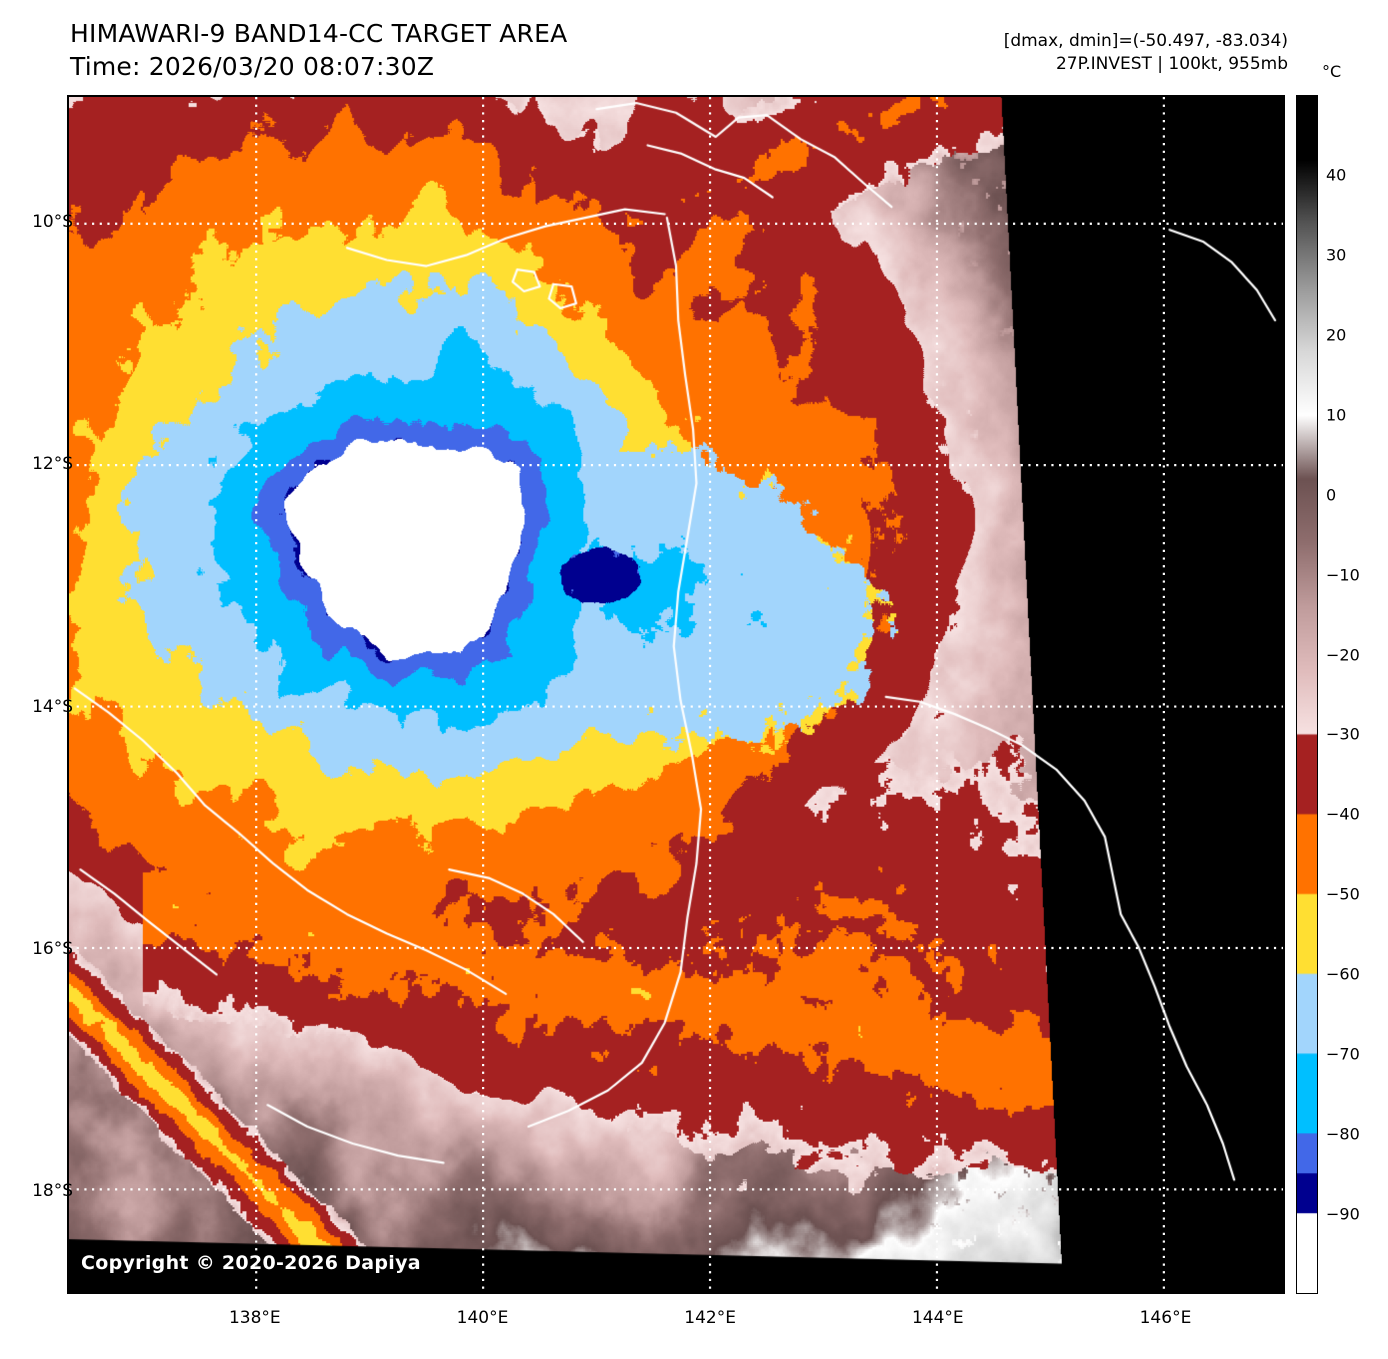 This screenshot has height=1359, width=1388. I want to click on x-tick-label: 138°E, so click(254, 1318).